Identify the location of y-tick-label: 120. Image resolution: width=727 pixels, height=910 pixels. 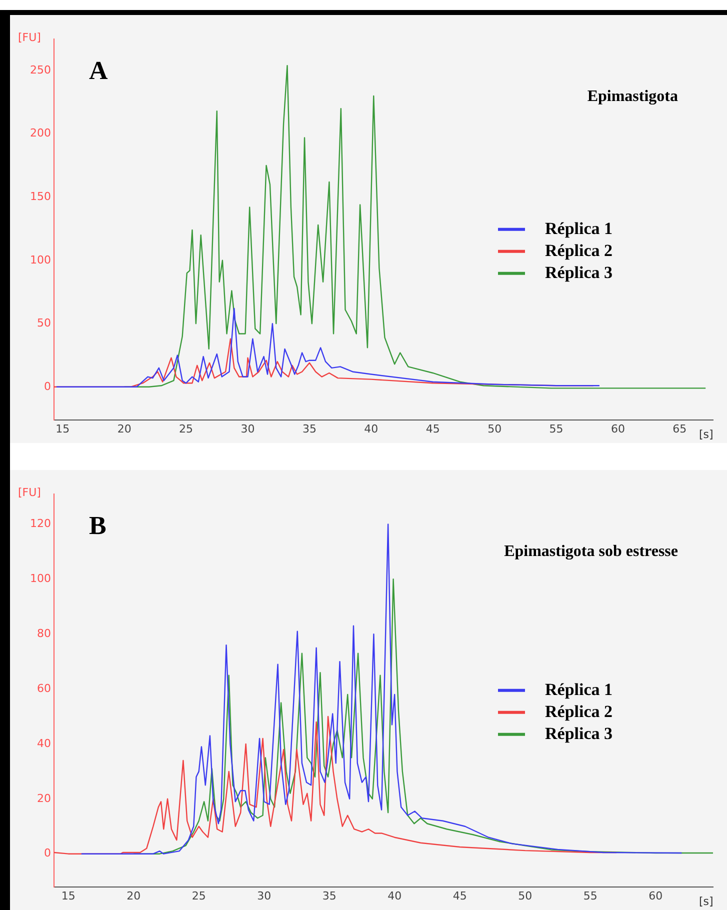
(40, 523).